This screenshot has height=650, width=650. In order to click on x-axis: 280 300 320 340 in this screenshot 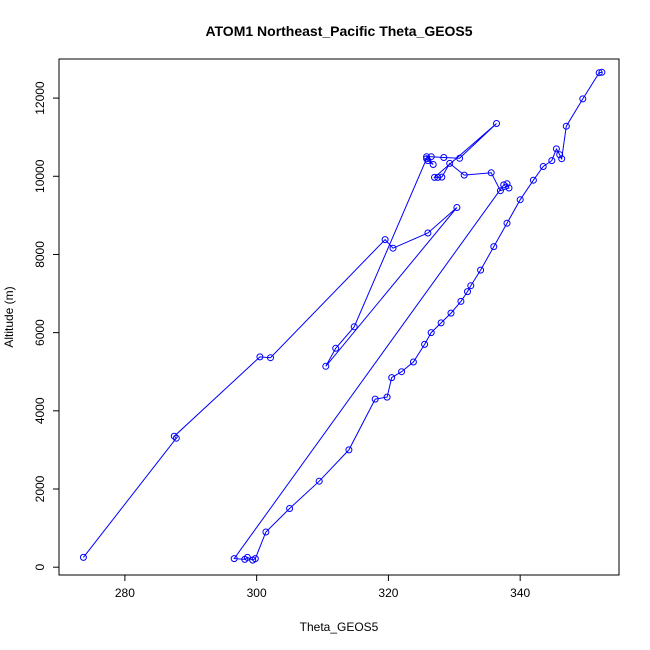, I will do `click(323, 587)`.